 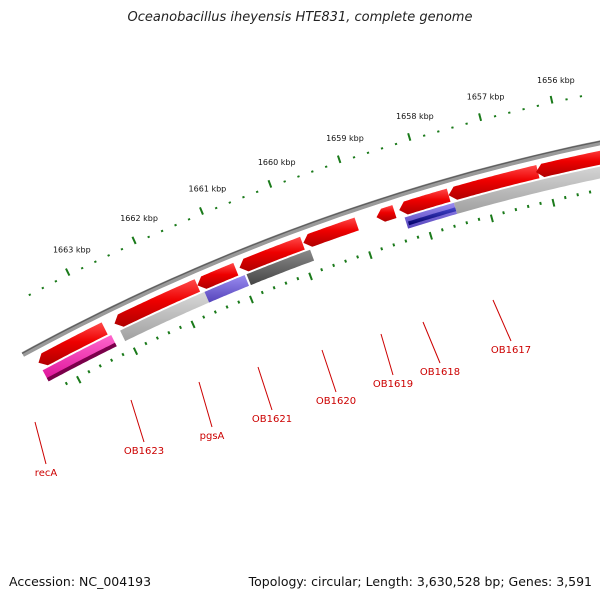 What do you see at coordinates (486, 97) in the screenshot?
I see `ruler-label: 1657 kbp` at bounding box center [486, 97].